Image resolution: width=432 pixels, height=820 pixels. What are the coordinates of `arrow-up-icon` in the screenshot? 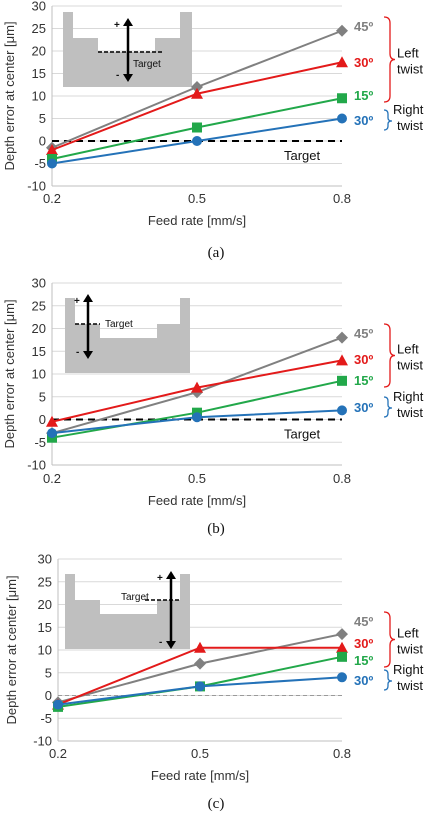 It's located at (128, 22).